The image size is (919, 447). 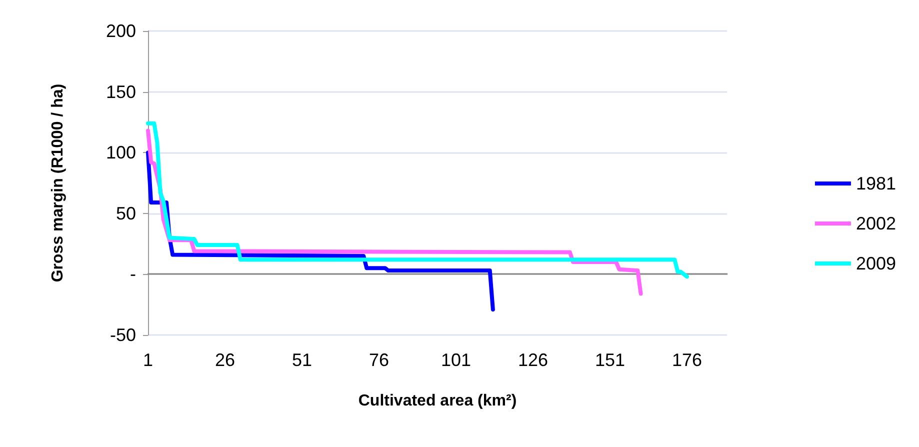 I want to click on x-tick-label: 176, so click(x=687, y=360).